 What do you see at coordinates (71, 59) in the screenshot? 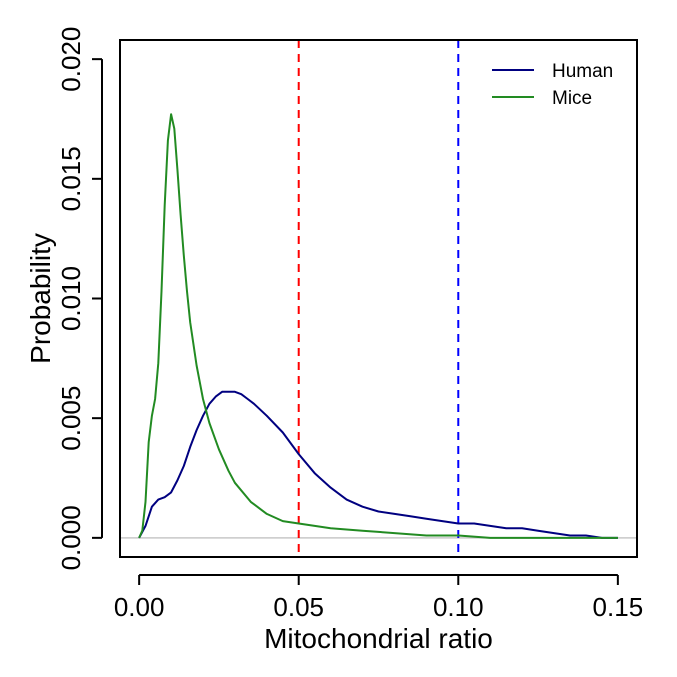
I see `y-tick-label: 0.020` at bounding box center [71, 59].